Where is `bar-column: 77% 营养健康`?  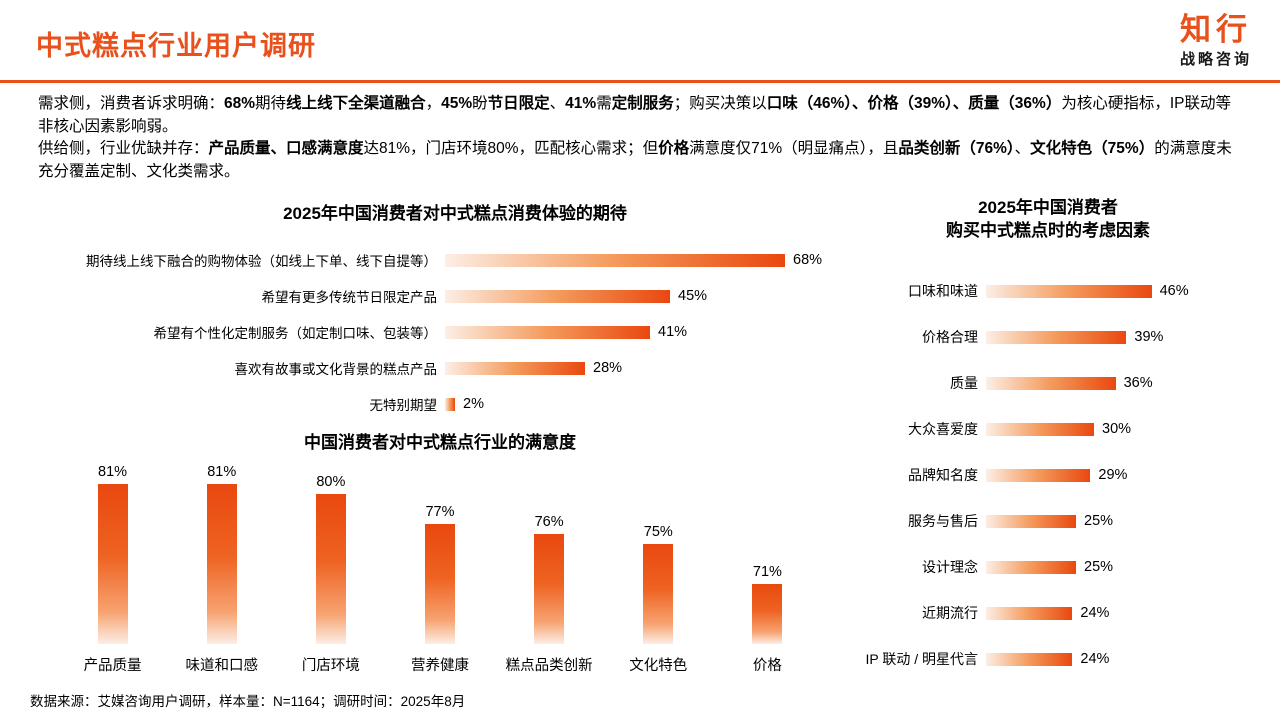 bar-column: 77% 营养健康 is located at coordinates (439, 569).